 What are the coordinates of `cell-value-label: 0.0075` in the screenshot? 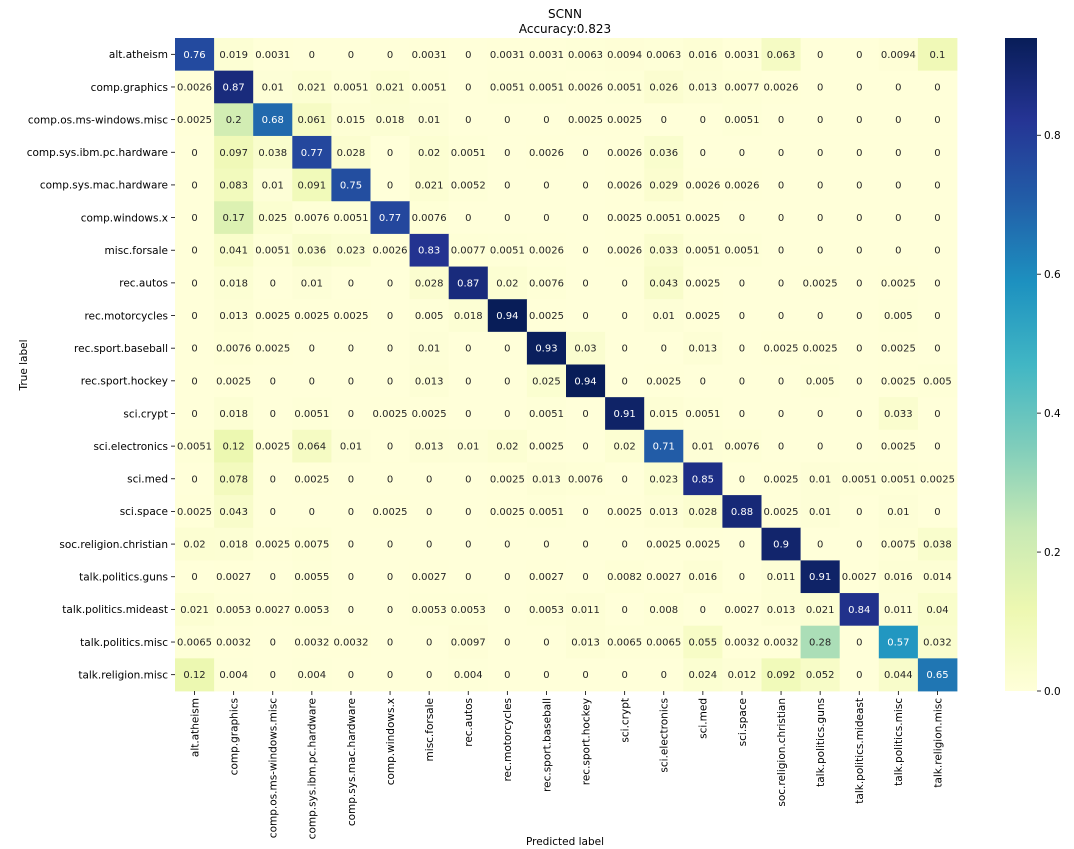 It's located at (311, 545).